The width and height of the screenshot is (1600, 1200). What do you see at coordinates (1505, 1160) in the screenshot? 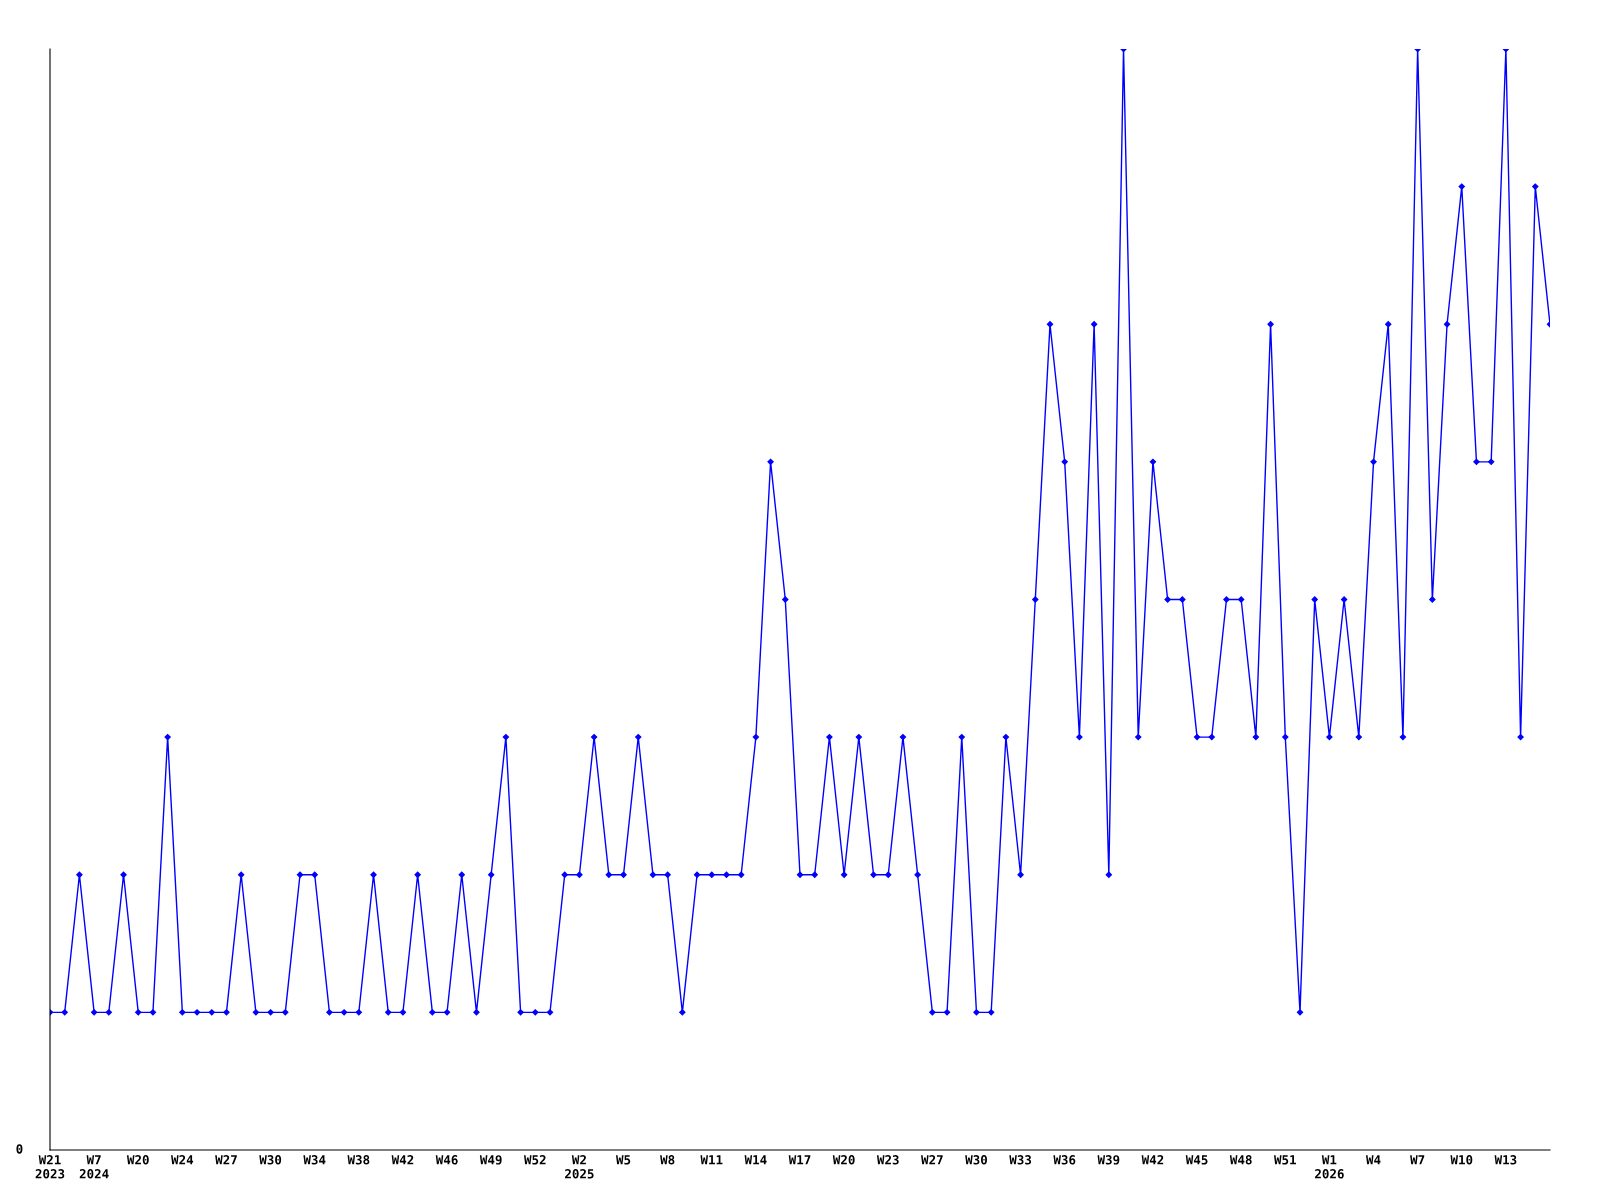
I see `x-tick-label: W13` at bounding box center [1505, 1160].